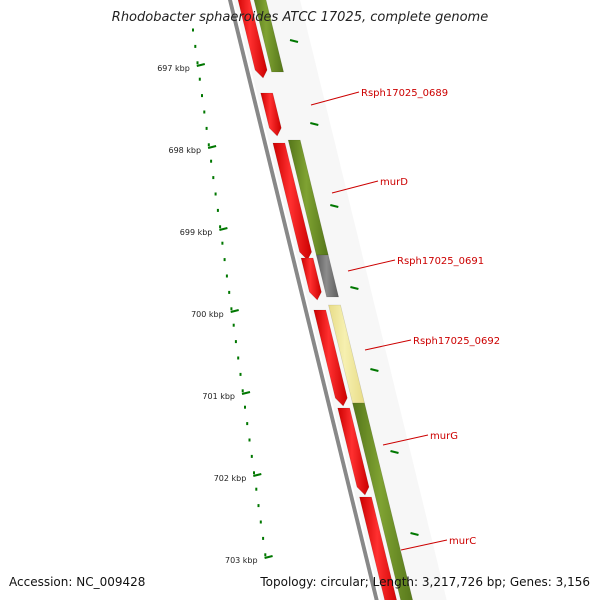 The width and height of the screenshot is (600, 600). I want to click on gene-label-rsph17025-0691: Rsph17025_0691, so click(440, 261).